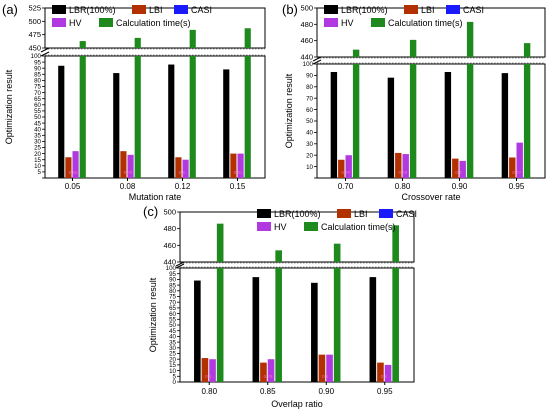 The image size is (550, 414). Describe the element at coordinates (150, 211) in the screenshot. I see `panel-label: (c)` at that location.